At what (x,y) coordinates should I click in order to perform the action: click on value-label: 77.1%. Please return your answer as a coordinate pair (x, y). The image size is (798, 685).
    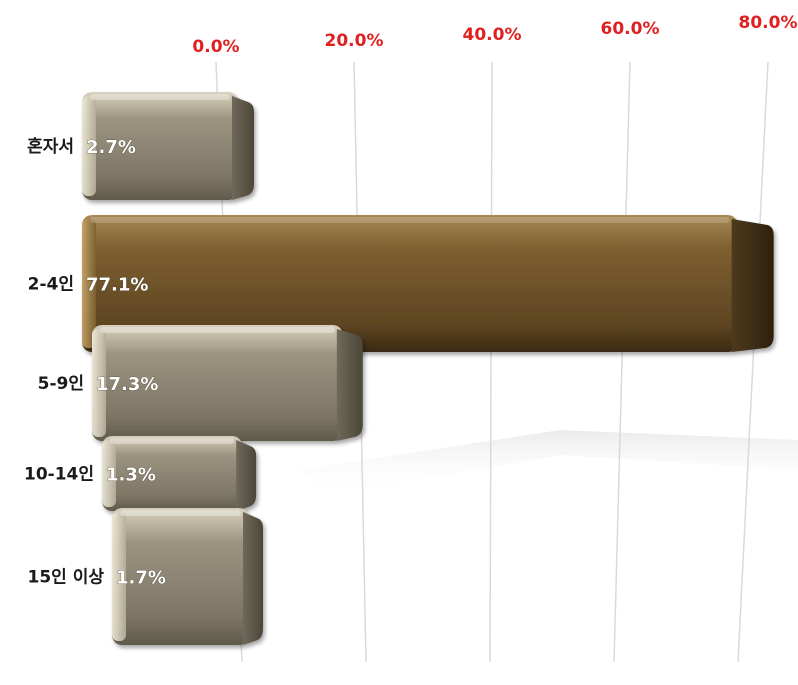
    Looking at the image, I should click on (117, 285).